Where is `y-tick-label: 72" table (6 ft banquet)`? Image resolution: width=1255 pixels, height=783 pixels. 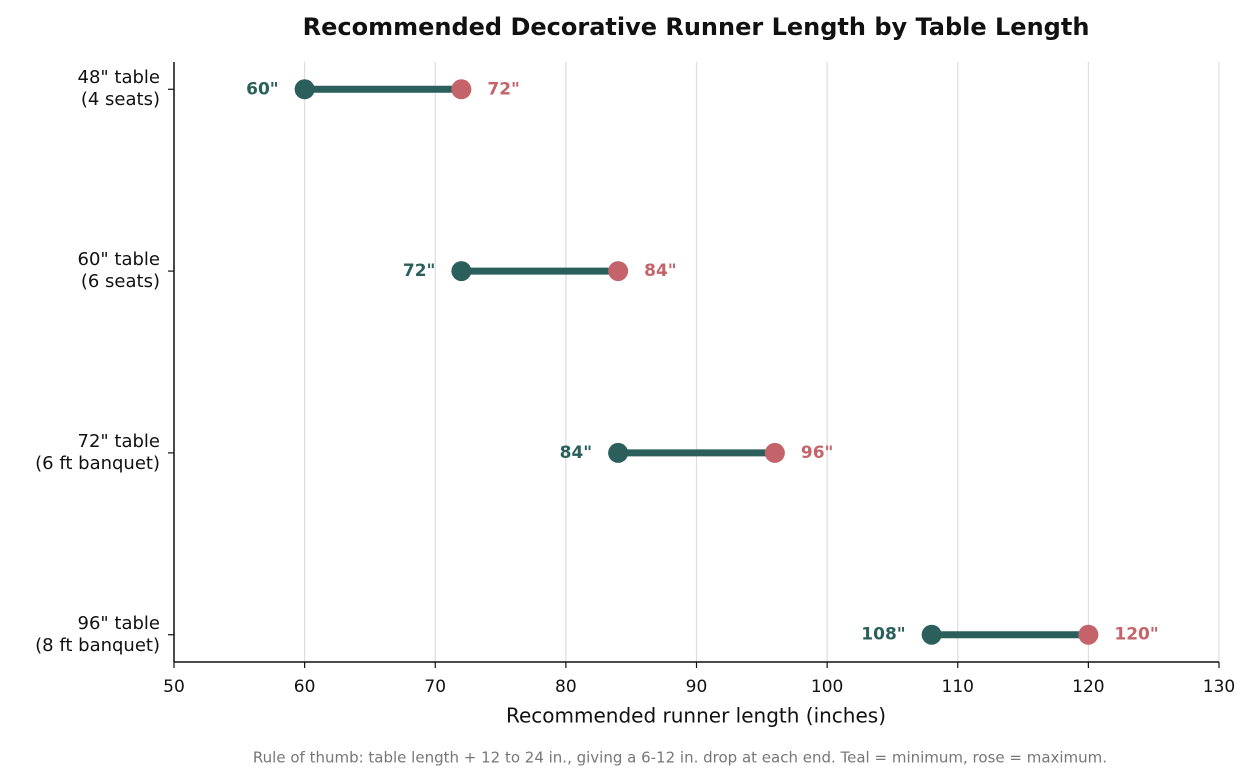
y-tick-label: 72" table (6 ft banquet) is located at coordinates (97, 452).